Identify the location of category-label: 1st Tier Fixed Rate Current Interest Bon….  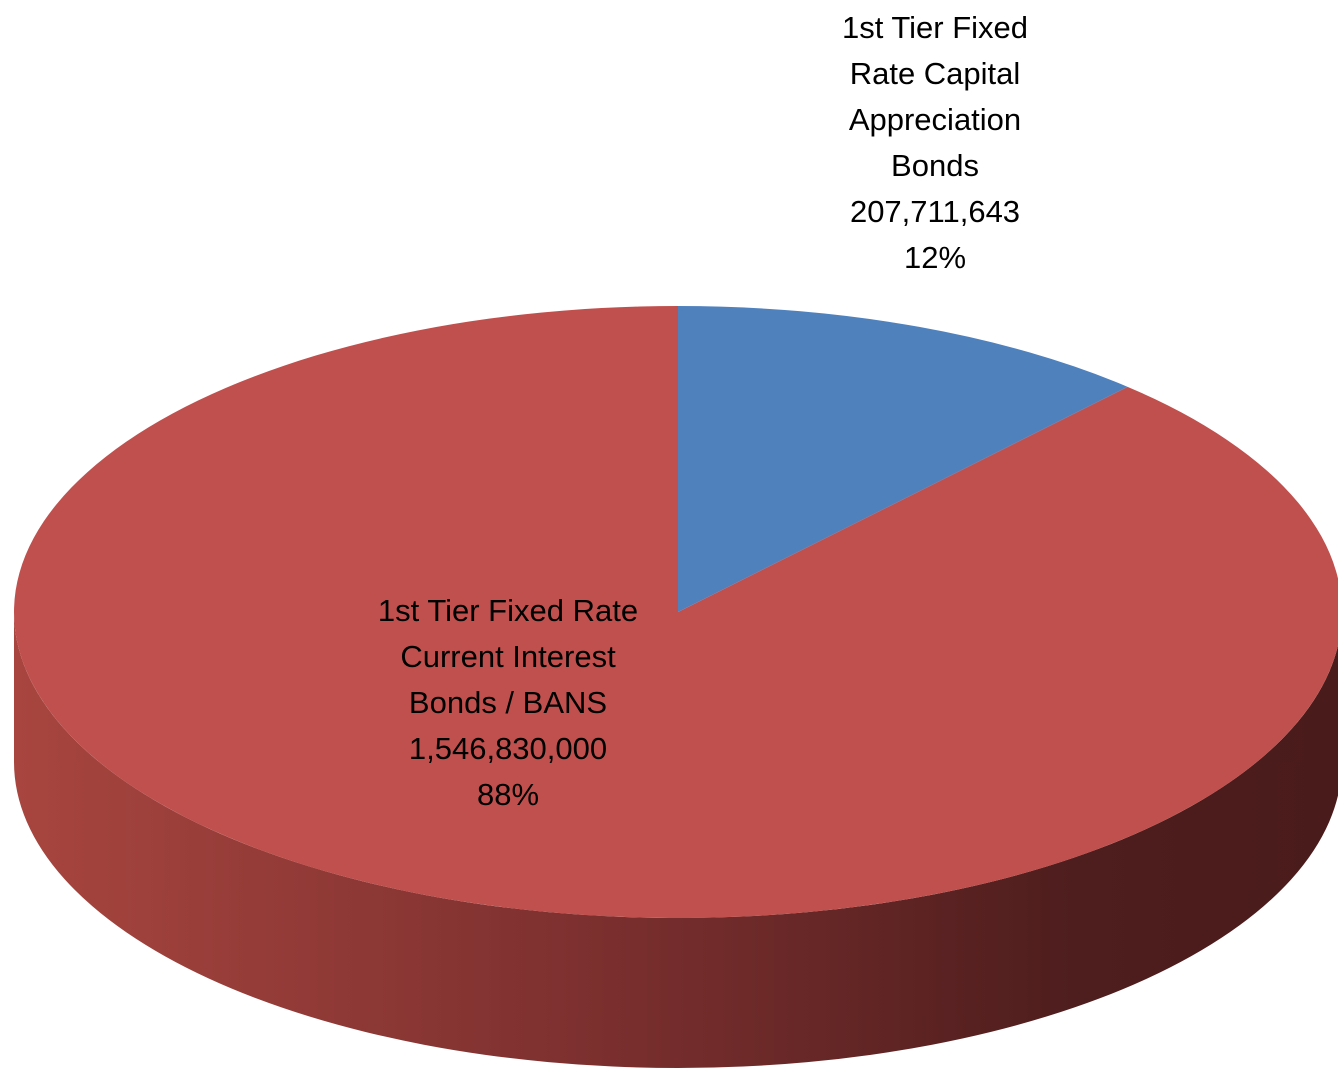
(508, 656).